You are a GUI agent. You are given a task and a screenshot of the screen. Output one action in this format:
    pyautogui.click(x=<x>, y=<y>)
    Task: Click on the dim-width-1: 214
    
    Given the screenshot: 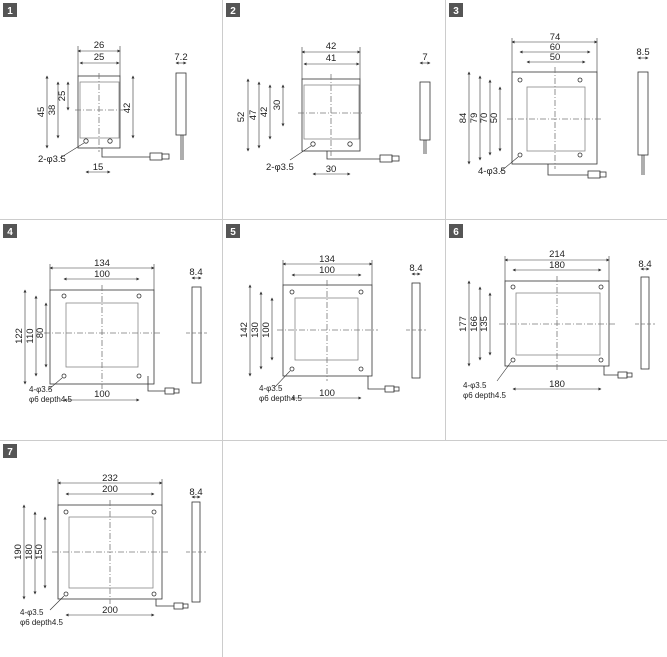 What is the action you would take?
    pyautogui.click(x=557, y=254)
    